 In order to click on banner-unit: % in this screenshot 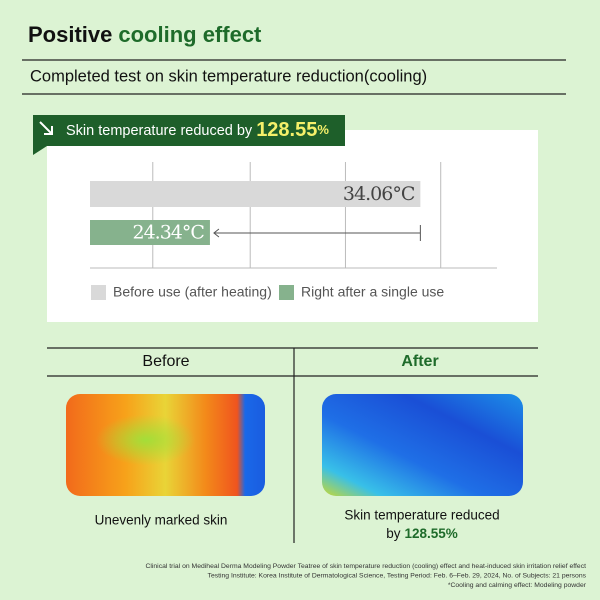, I will do `click(323, 129)`.